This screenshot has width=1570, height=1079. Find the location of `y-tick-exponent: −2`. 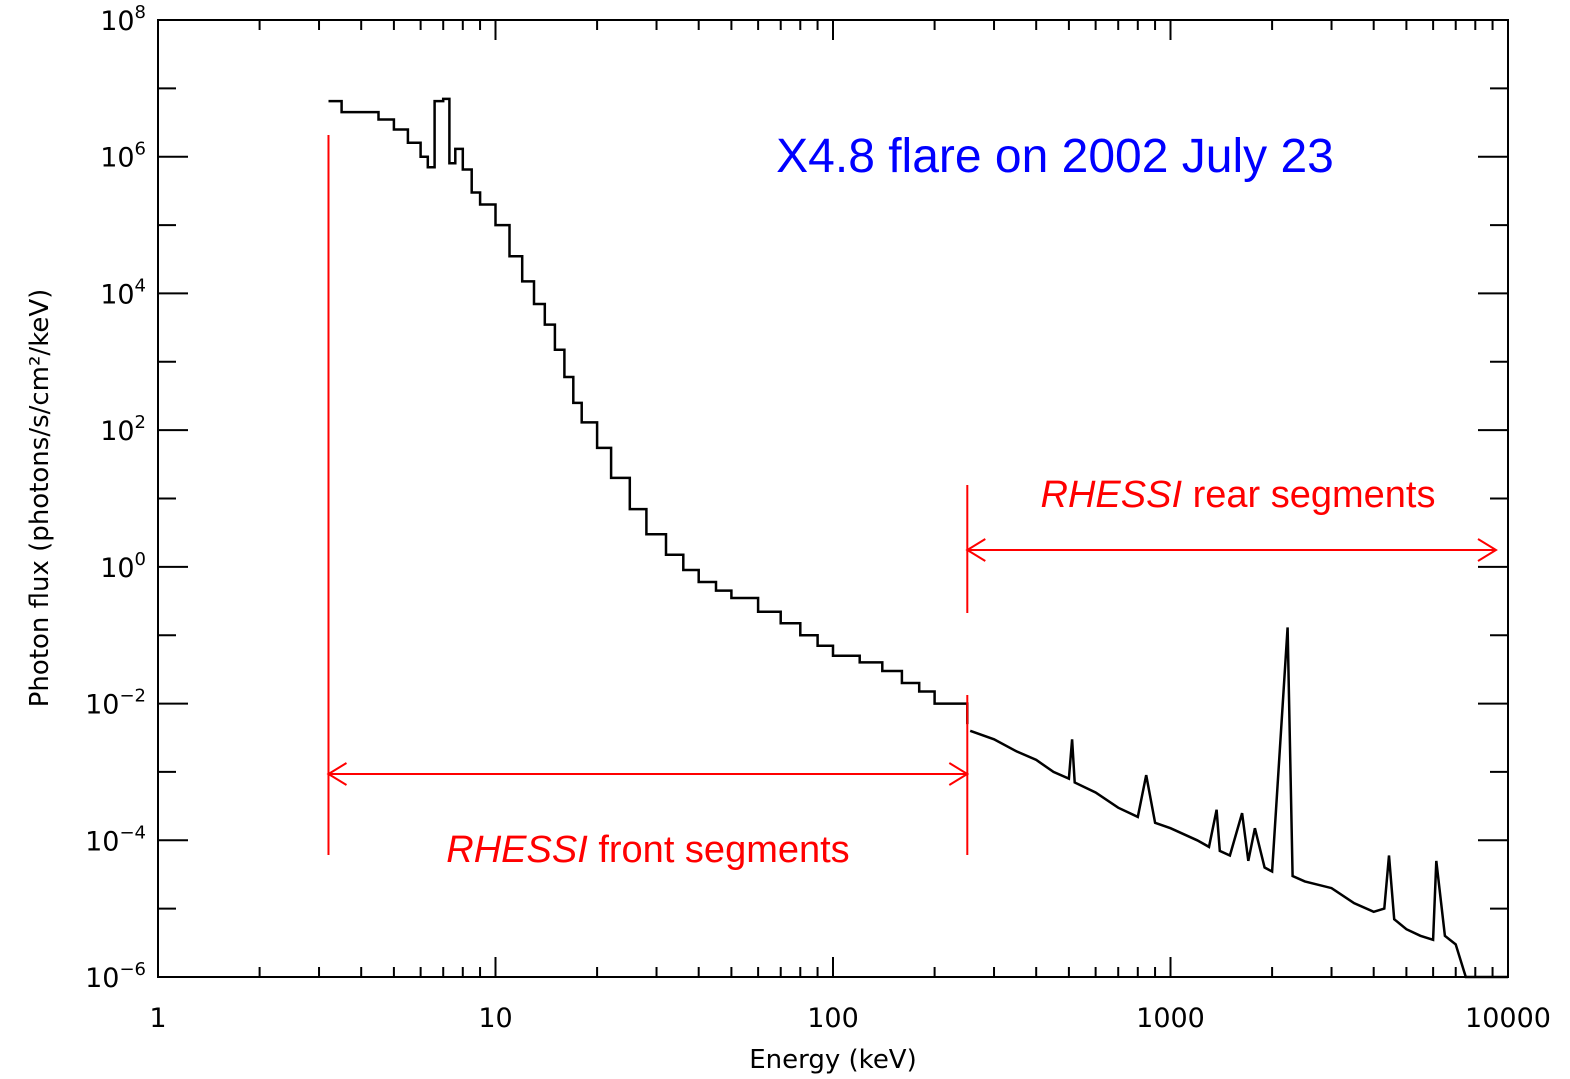

y-tick-exponent: −2 is located at coordinates (132, 696).